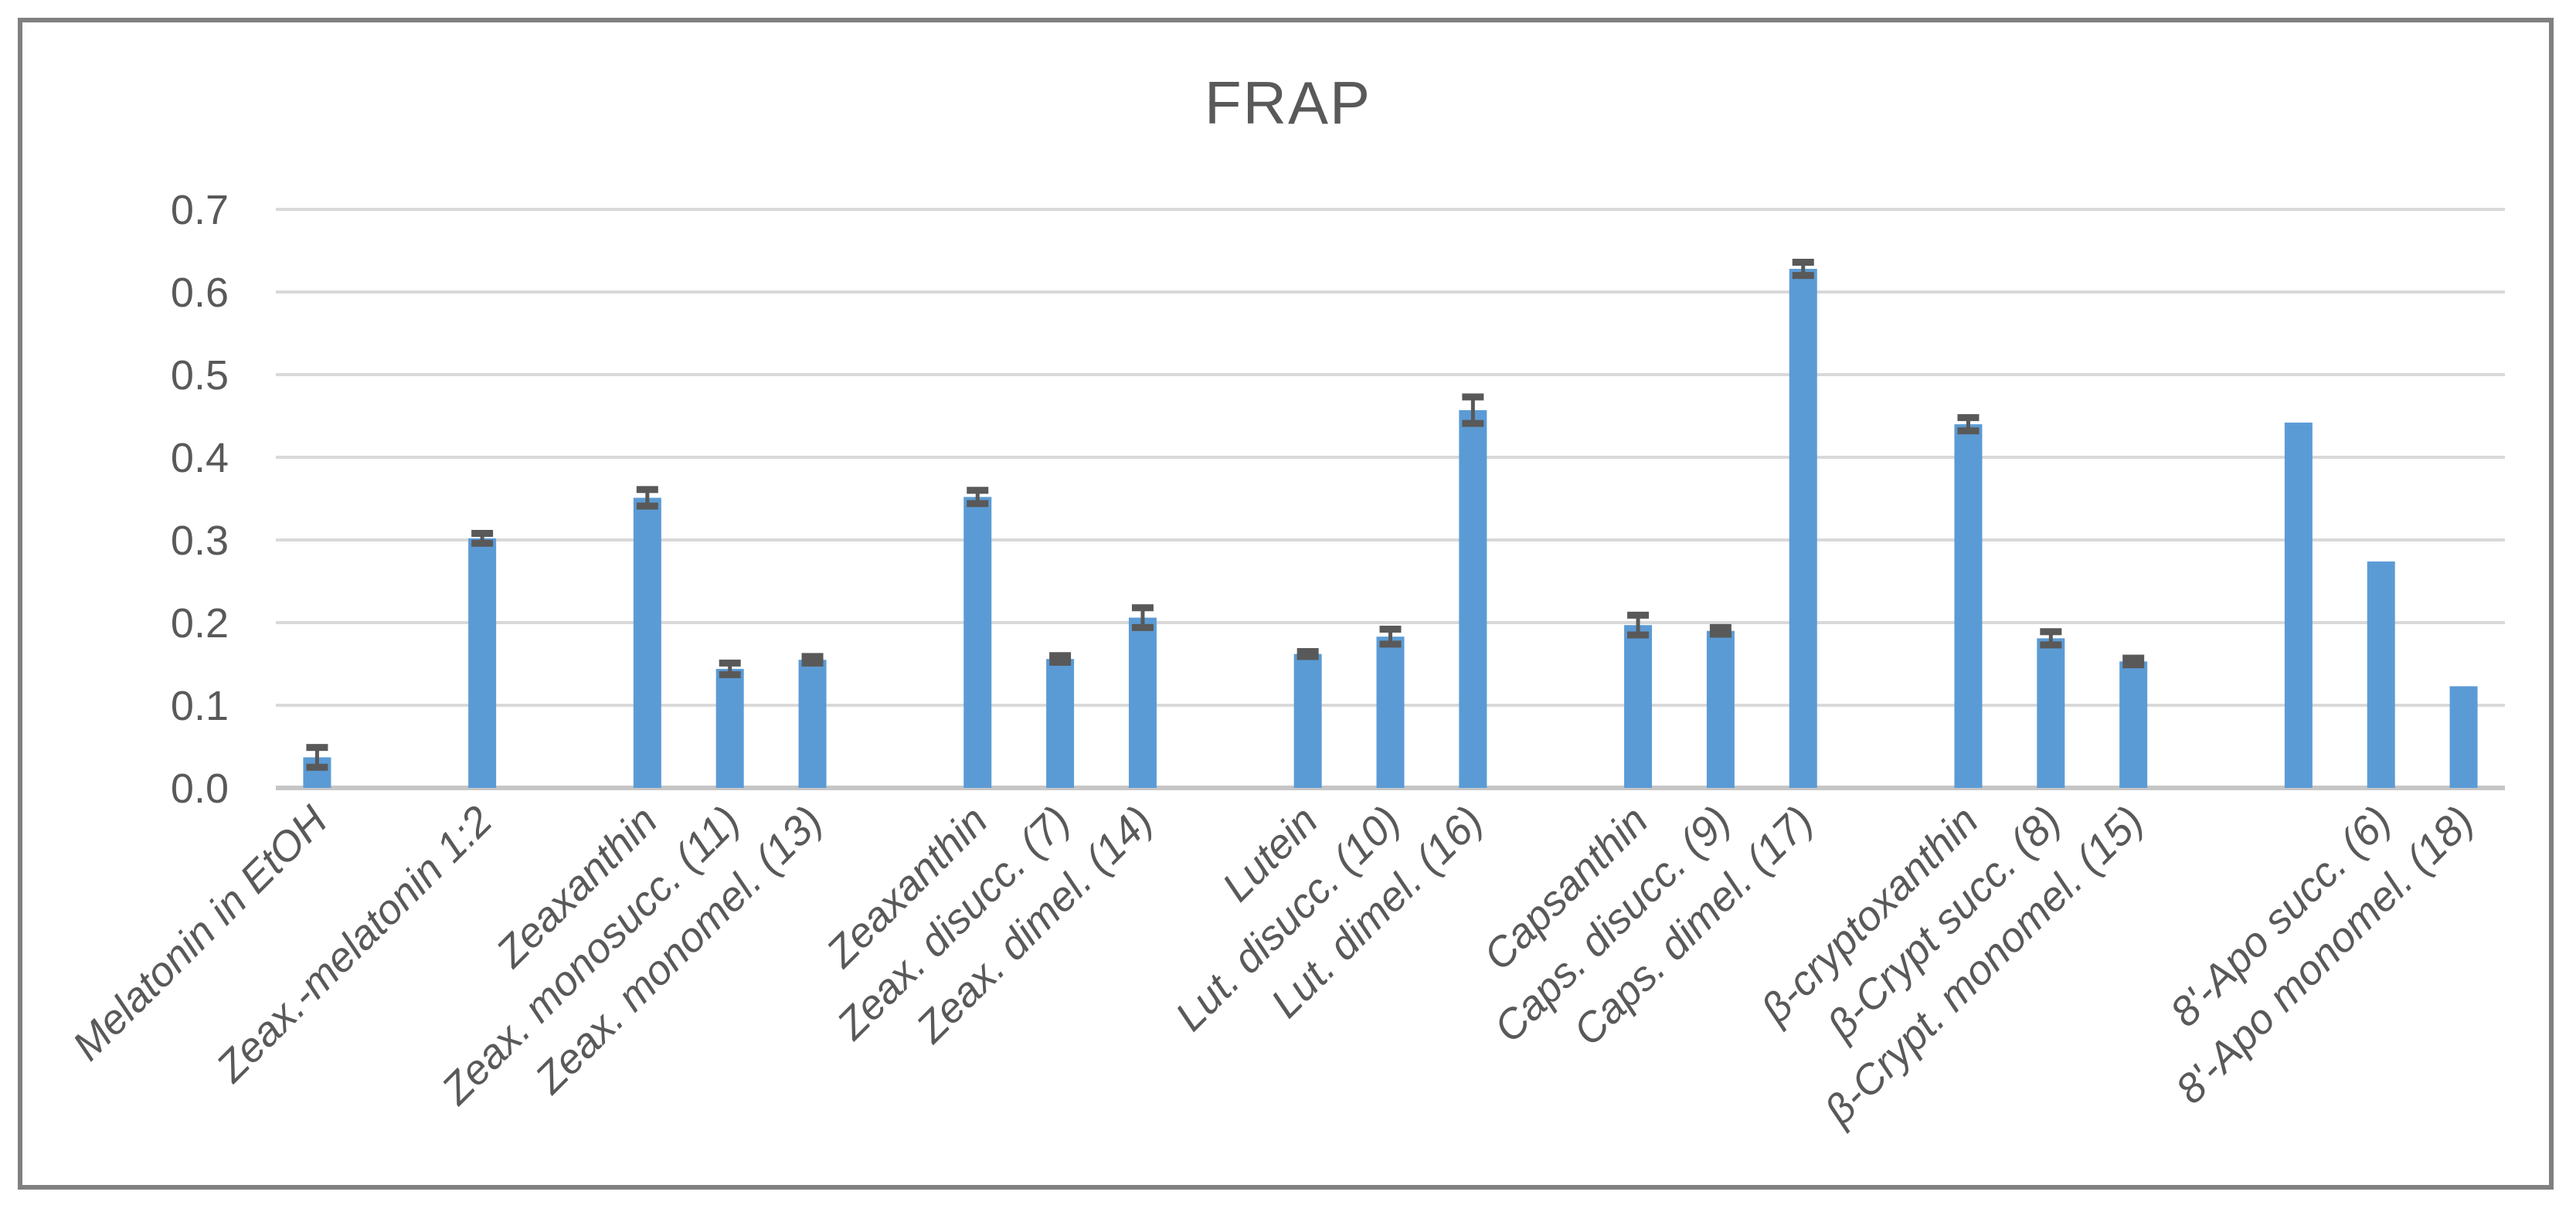  What do you see at coordinates (200, 706) in the screenshot?
I see `y-tick-label: 0.1` at bounding box center [200, 706].